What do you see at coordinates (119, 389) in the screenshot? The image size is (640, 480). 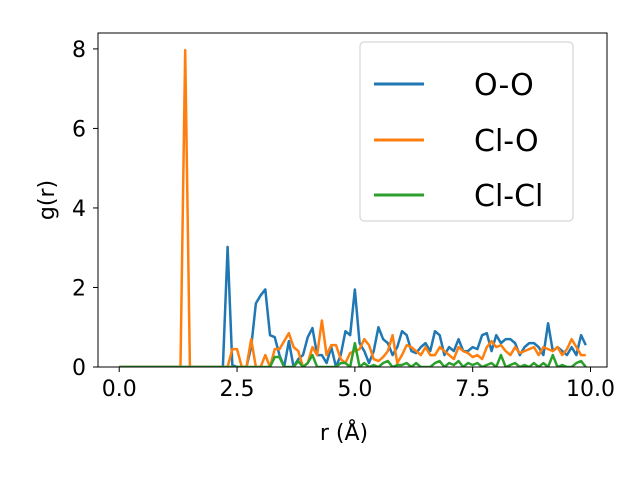 I see `x-tick-label: 0.0` at bounding box center [119, 389].